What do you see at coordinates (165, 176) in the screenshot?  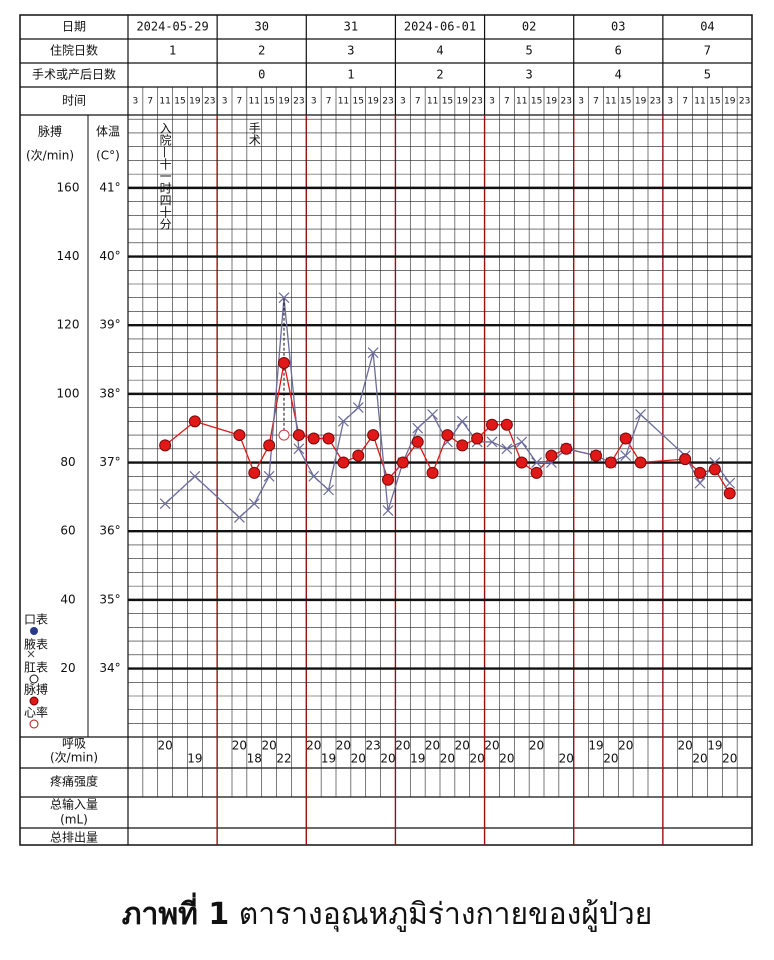 I see `annotation: 入院—十一时四十分` at bounding box center [165, 176].